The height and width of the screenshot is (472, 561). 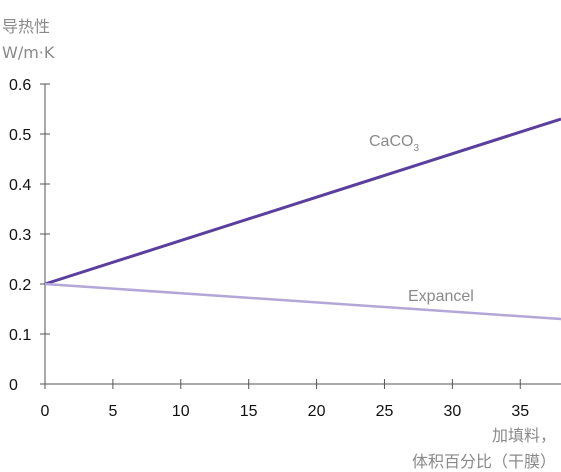 I want to click on series-label-caco3: CaCO3, so click(x=394, y=143).